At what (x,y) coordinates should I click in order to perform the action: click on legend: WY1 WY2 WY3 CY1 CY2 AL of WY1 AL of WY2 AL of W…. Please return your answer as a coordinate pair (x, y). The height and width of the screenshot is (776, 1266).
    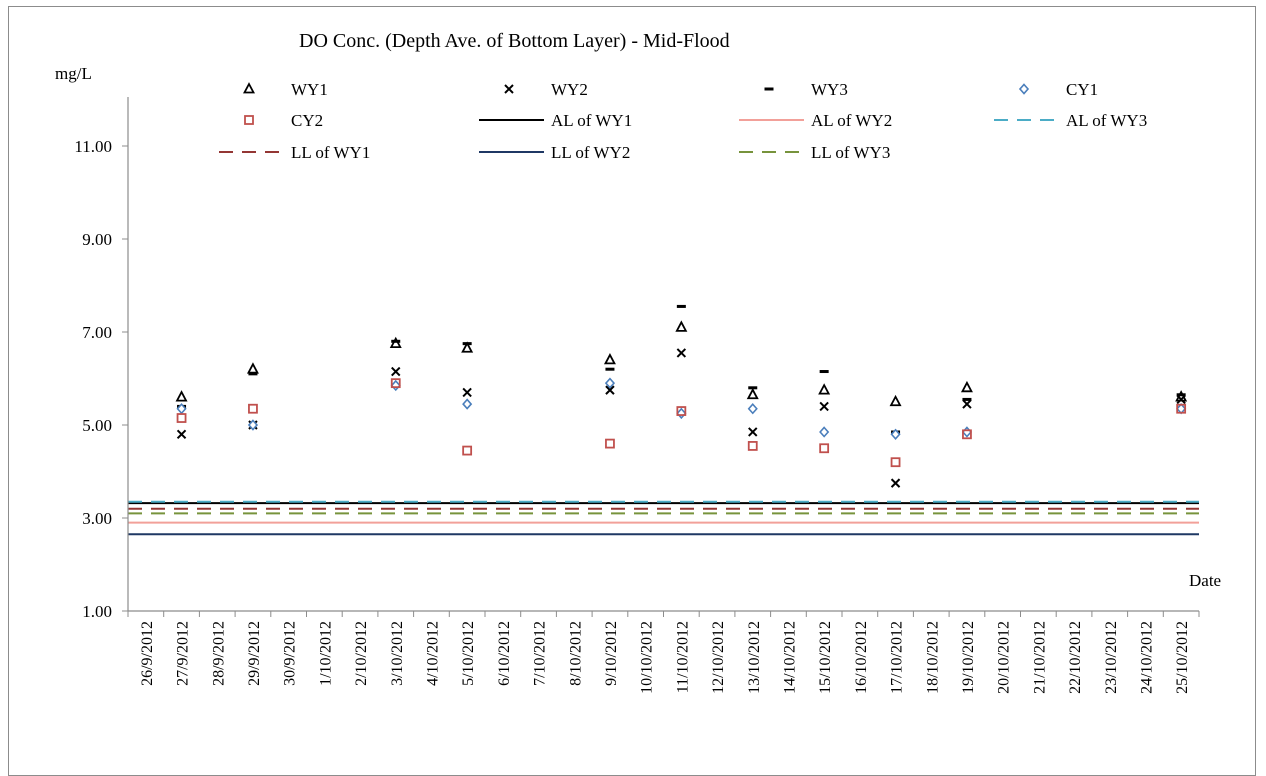
    Looking at the image, I should click on (683, 121).